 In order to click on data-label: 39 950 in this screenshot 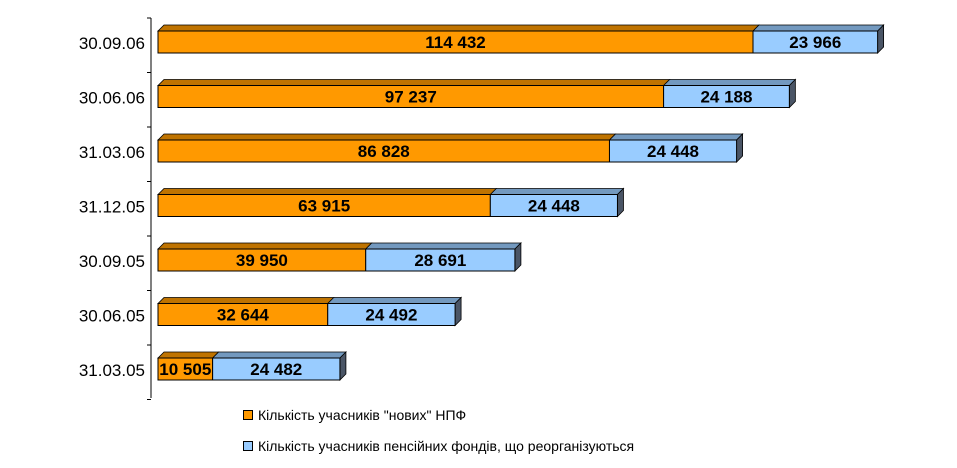, I will do `click(262, 260)`.